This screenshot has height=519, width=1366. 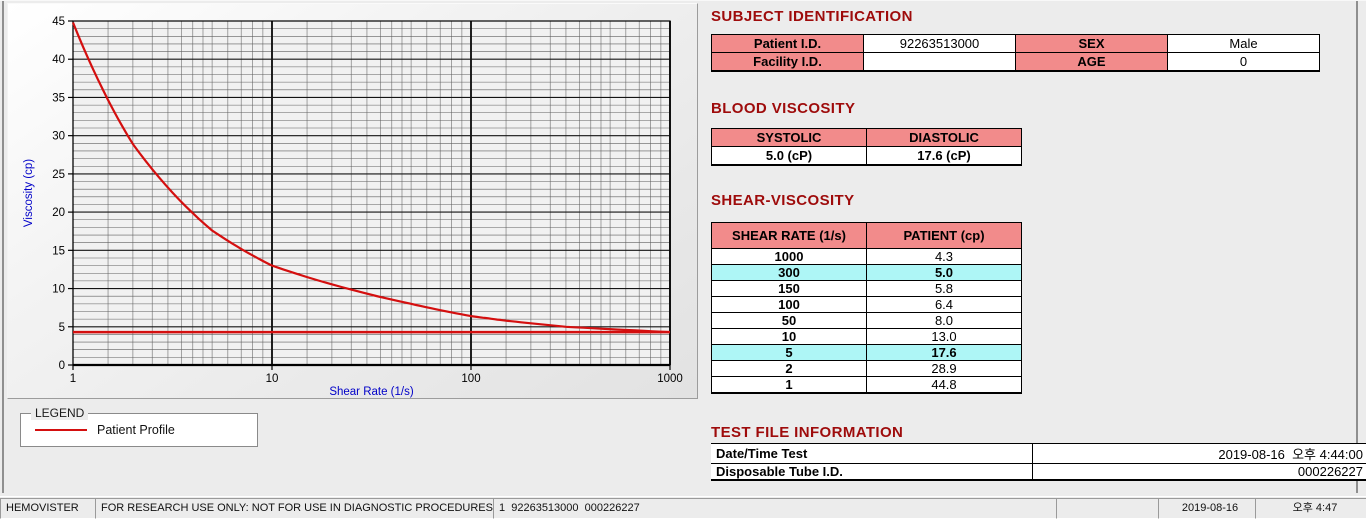 What do you see at coordinates (944, 138) in the screenshot?
I see `blood-header-cell: DIASTOLIC` at bounding box center [944, 138].